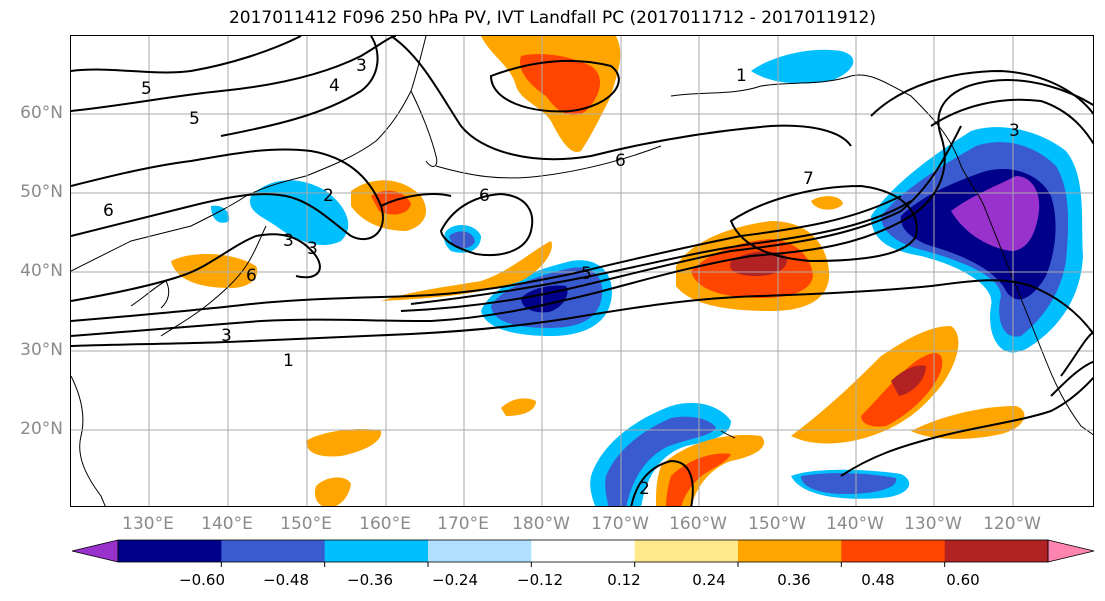 This screenshot has width=1105, height=601. Describe the element at coordinates (466, 271) in the screenshot. I see `positive-anomaly-streak` at that location.